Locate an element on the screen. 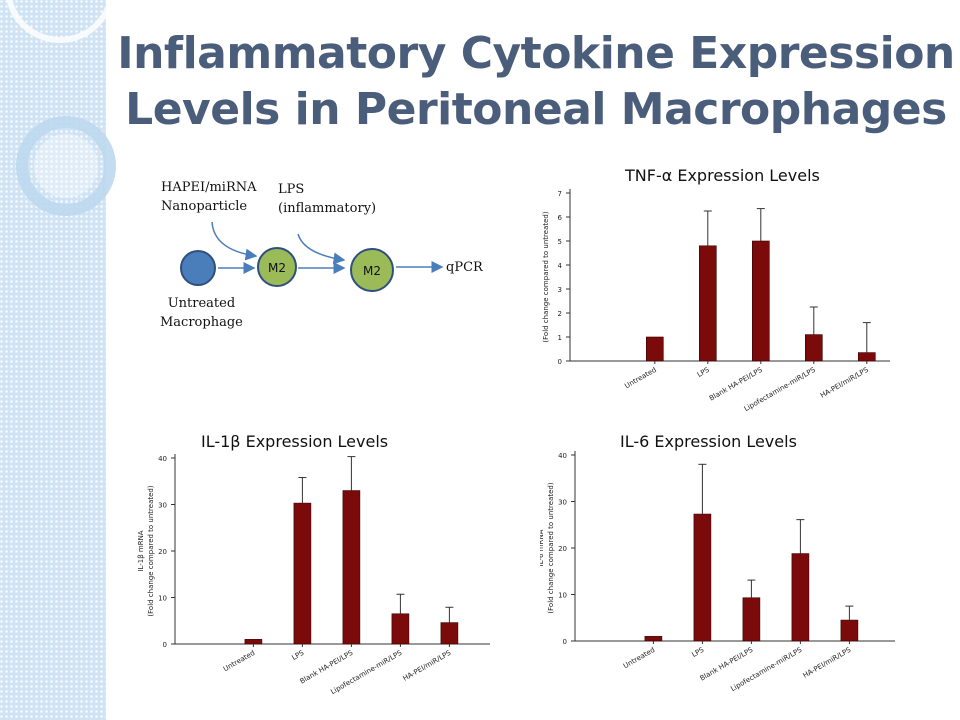  arrow-lps-to-m2 is located at coordinates (321, 249).